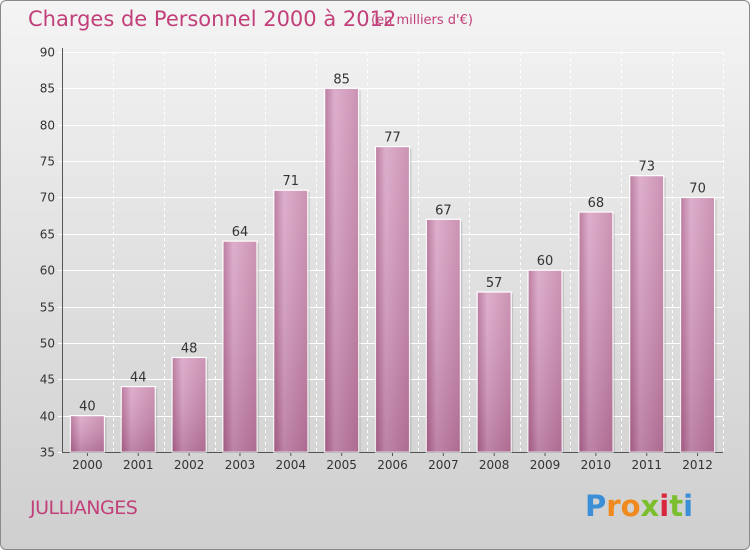 The image size is (750, 550). I want to click on value-label: 67, so click(443, 210).